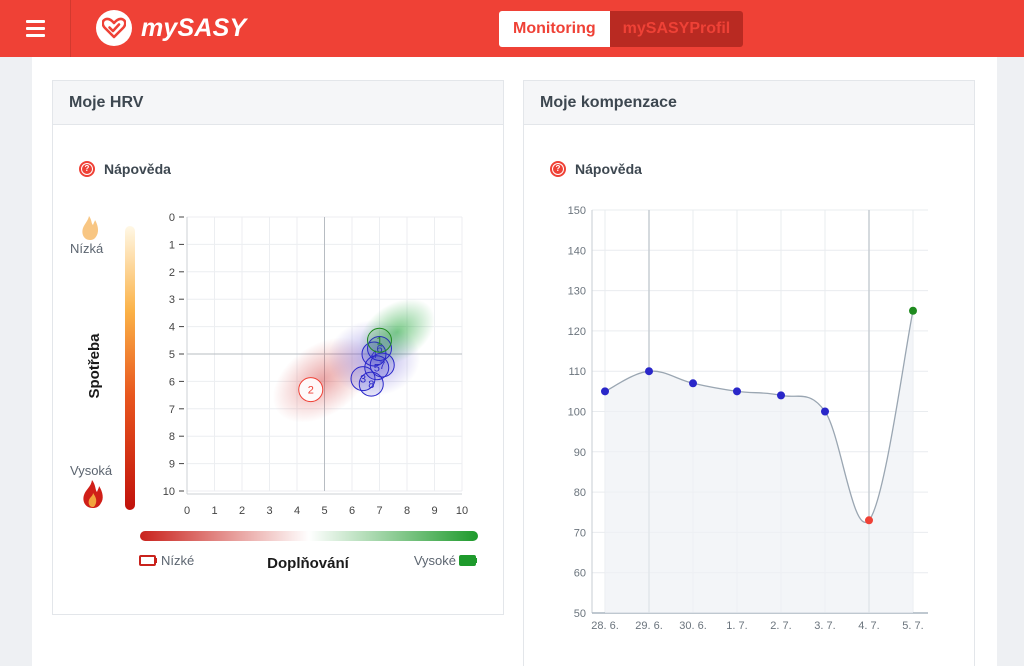 The width and height of the screenshot is (1024, 666). I want to click on comp-x-tick: 29. 6., so click(649, 626).